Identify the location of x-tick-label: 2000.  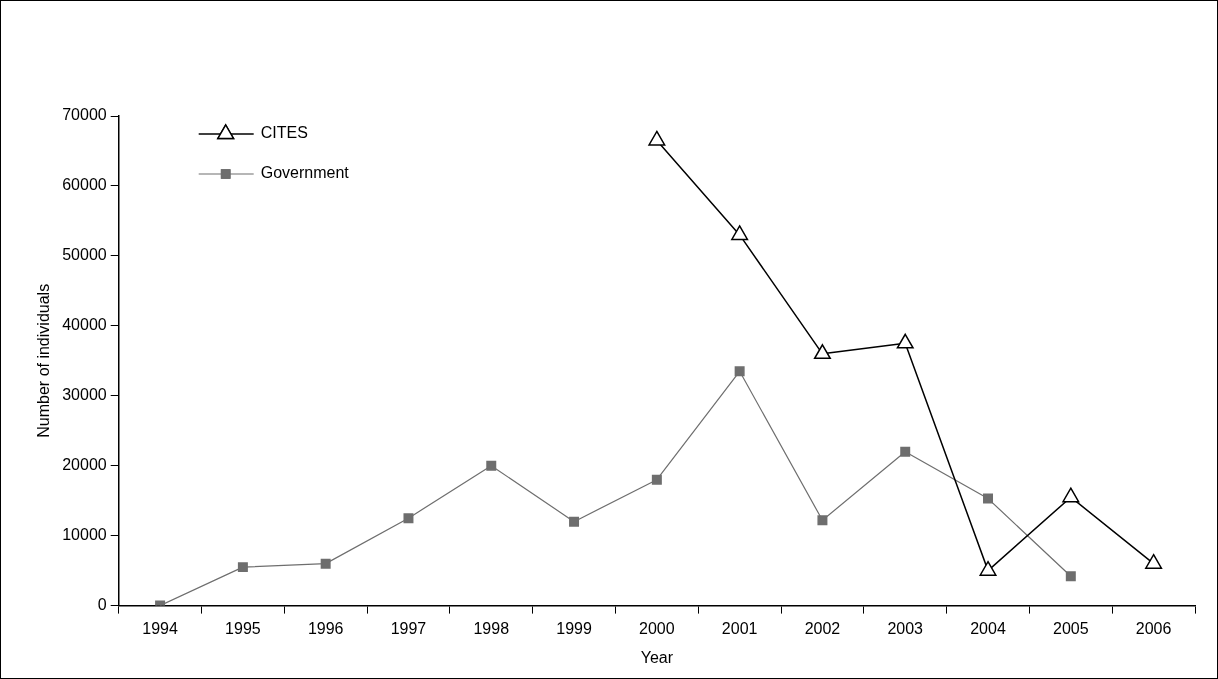
(657, 628).